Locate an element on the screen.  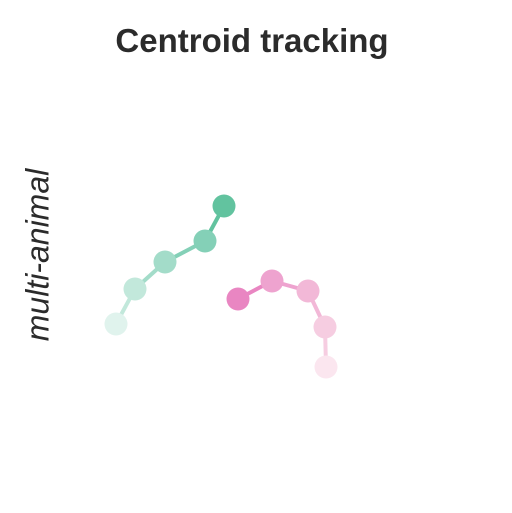
track-green is located at coordinates (170, 265).